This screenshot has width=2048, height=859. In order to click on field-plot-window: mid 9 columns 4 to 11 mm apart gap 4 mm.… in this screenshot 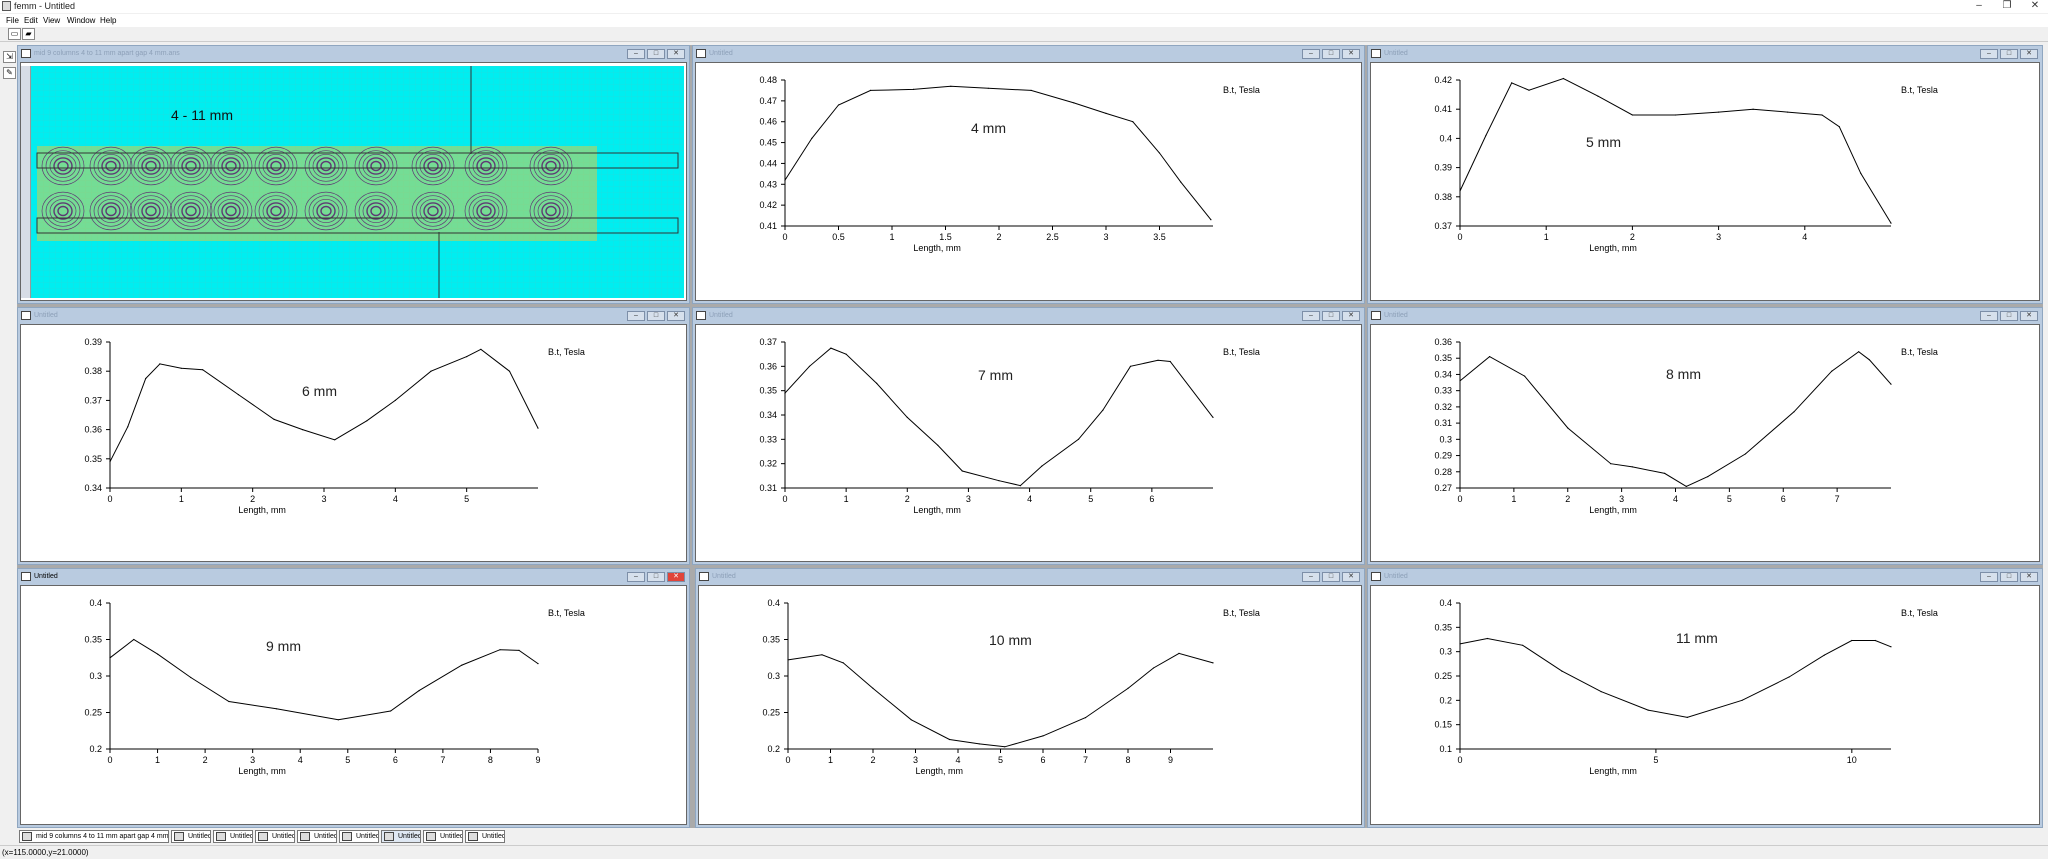, I will do `click(353, 174)`.